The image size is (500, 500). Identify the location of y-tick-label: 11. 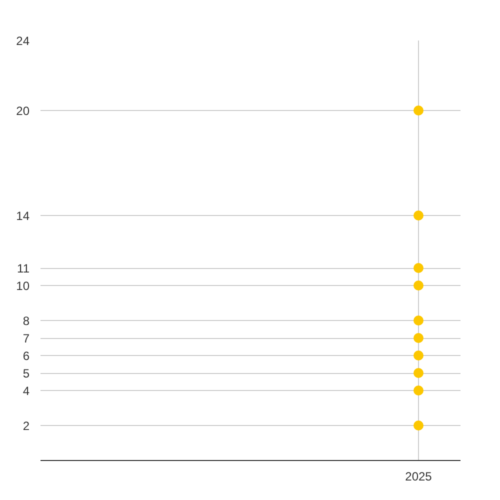
(23, 269).